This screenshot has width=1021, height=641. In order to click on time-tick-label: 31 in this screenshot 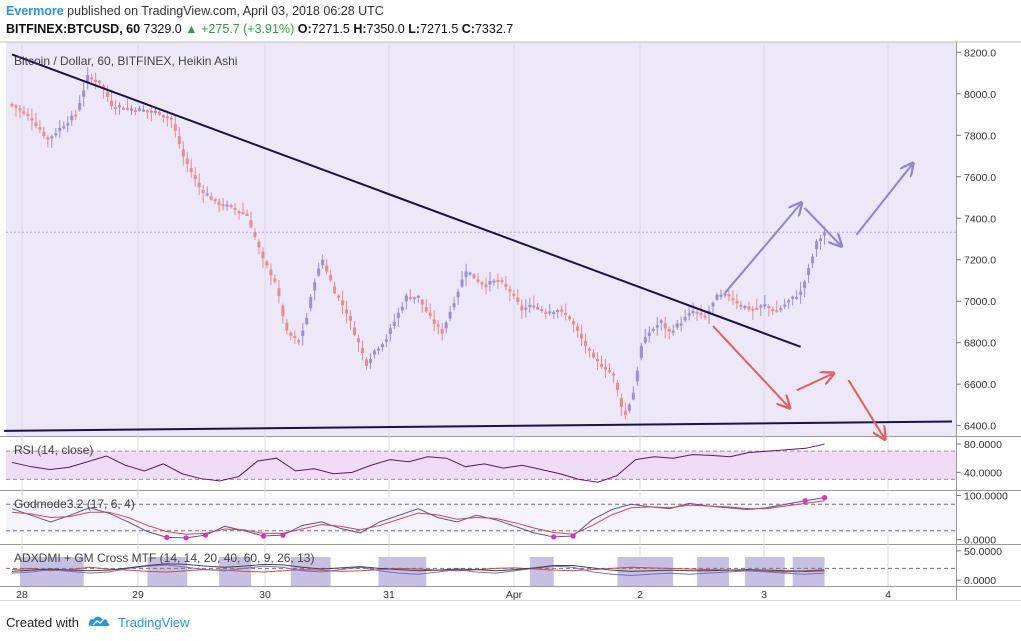, I will do `click(389, 594)`.